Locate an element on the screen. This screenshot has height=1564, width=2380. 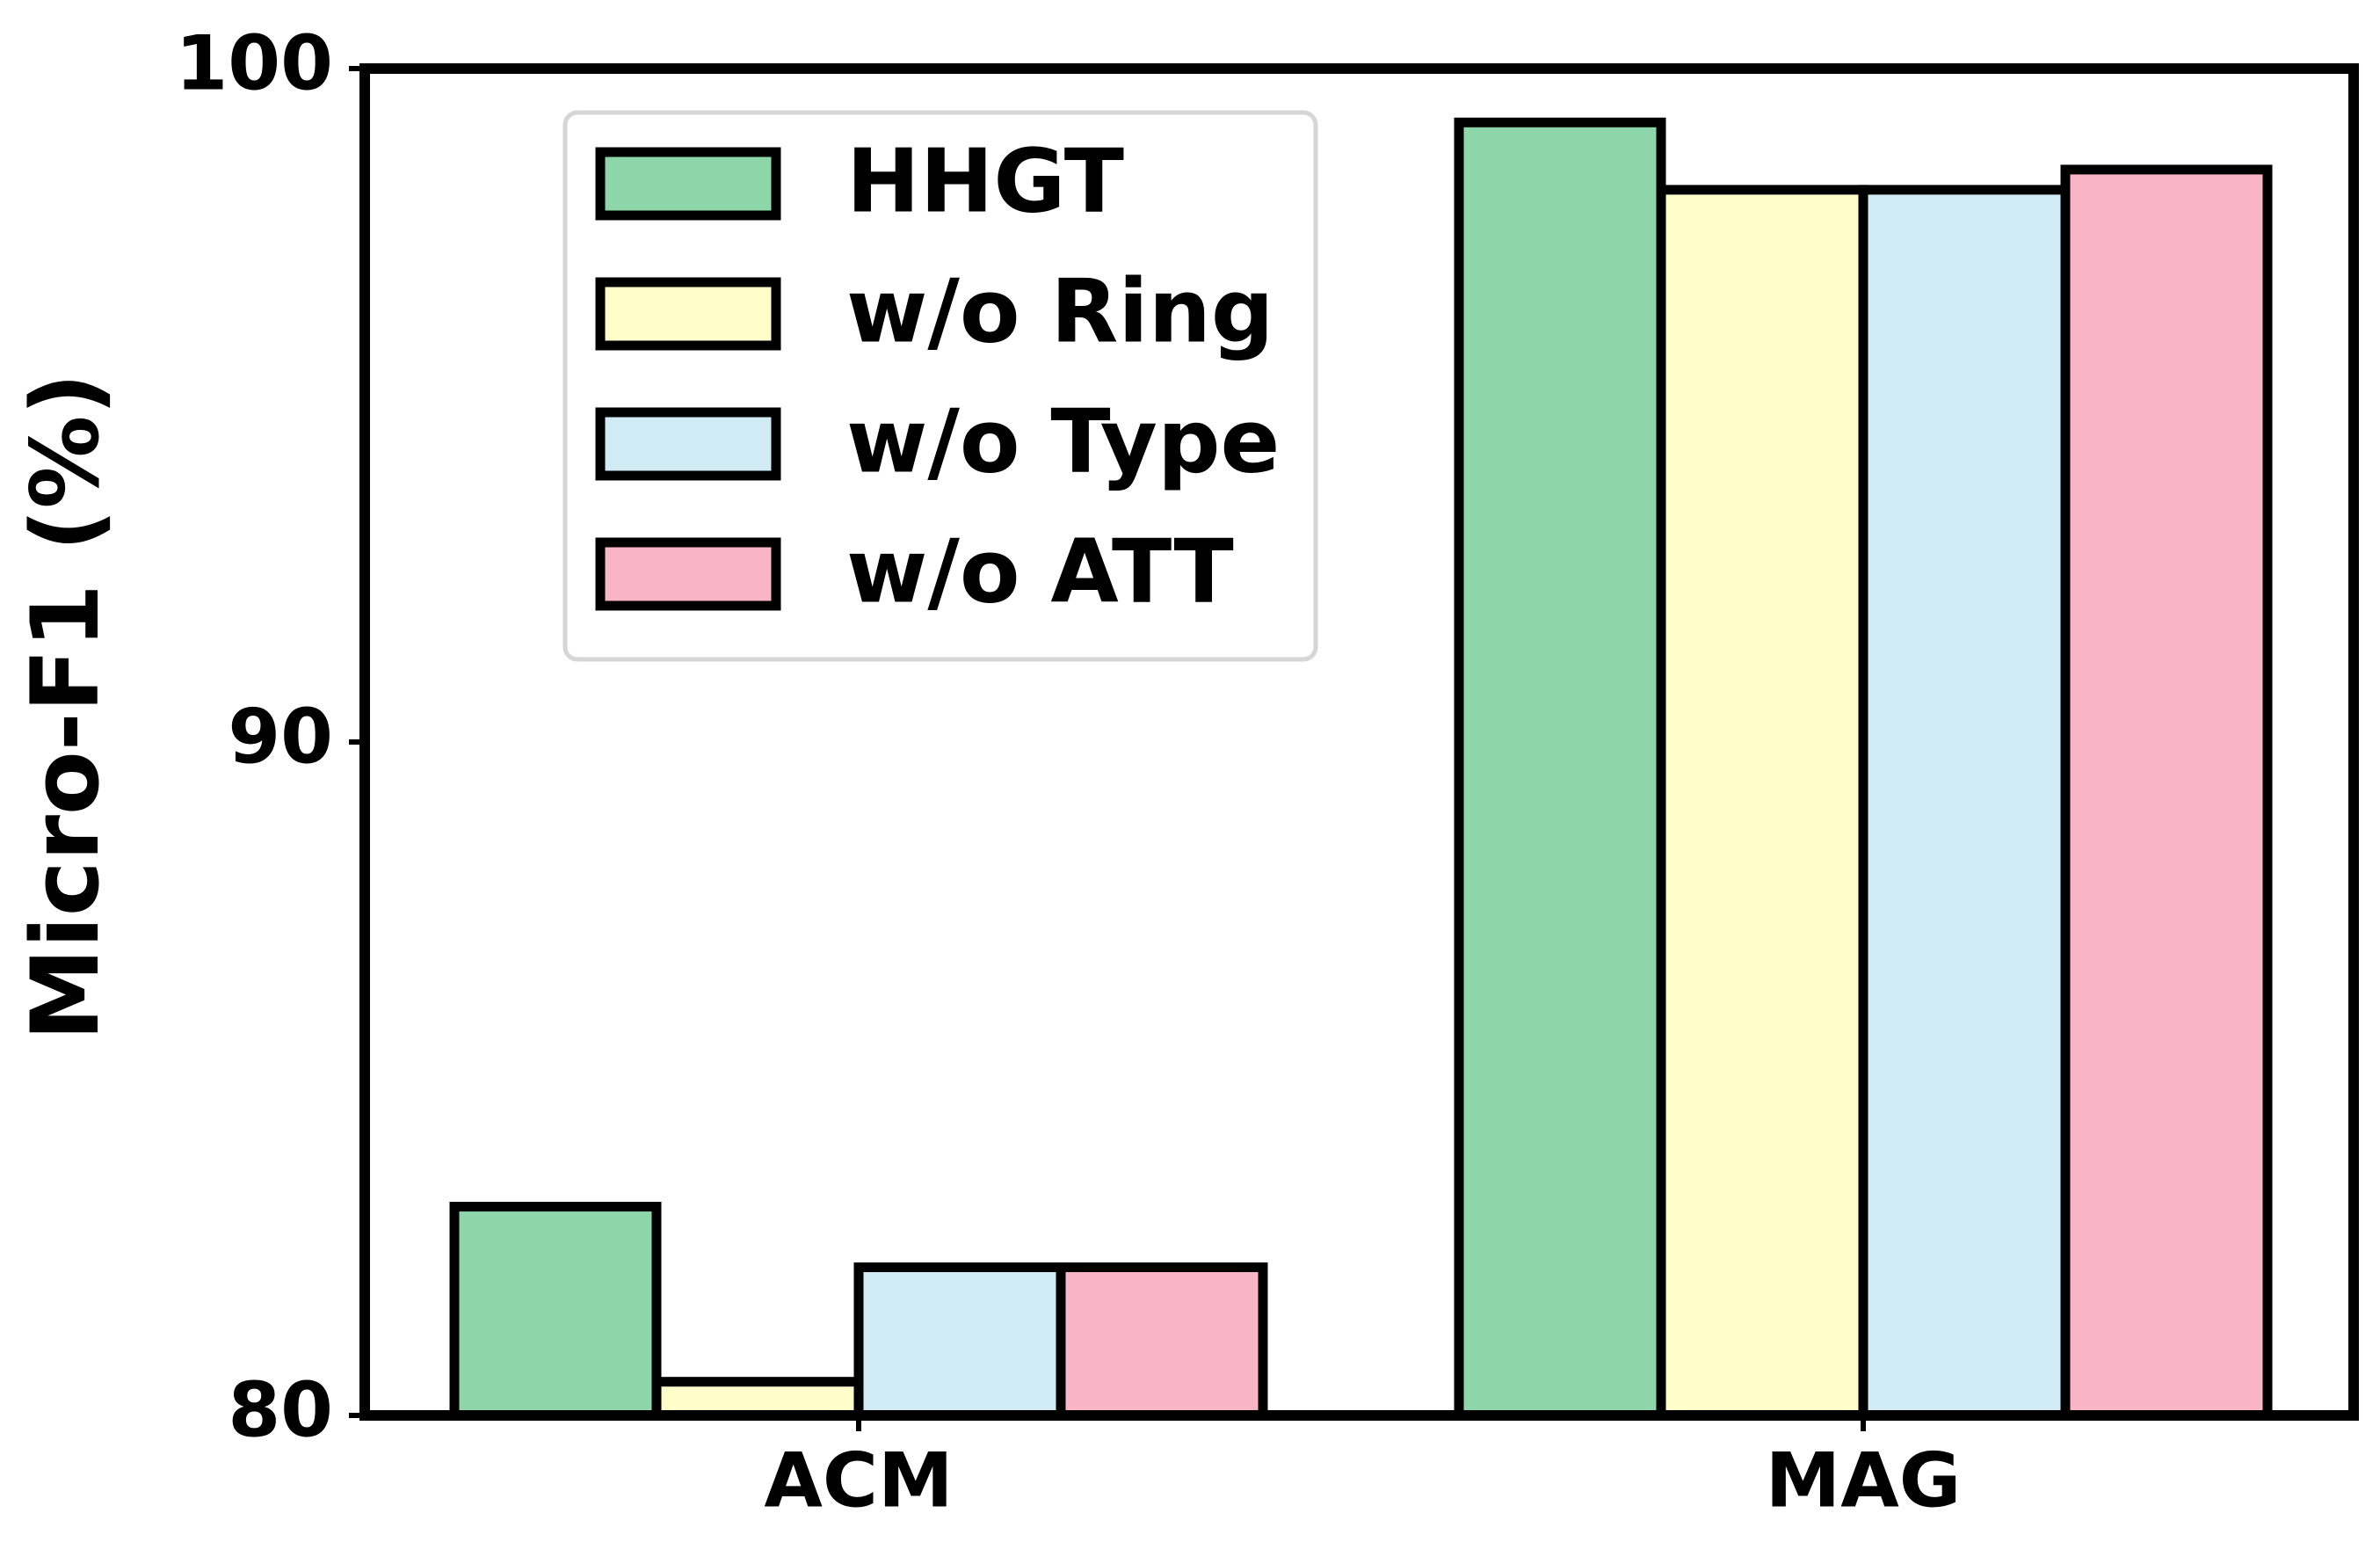
x-tick-label: MAG is located at coordinates (1864, 1480).